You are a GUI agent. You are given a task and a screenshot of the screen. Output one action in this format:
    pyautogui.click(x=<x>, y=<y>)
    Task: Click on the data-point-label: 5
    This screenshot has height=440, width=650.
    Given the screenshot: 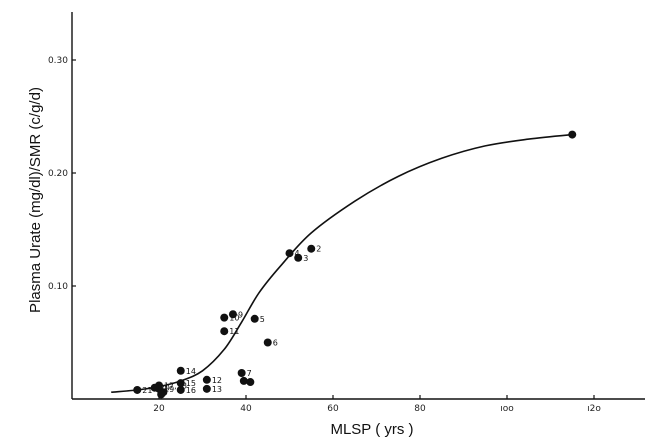 What is the action you would take?
    pyautogui.click(x=262, y=319)
    